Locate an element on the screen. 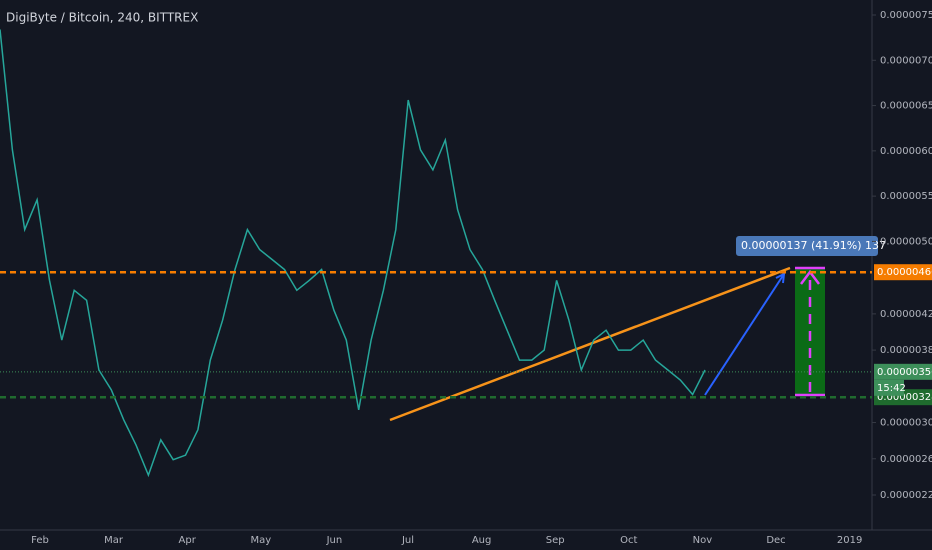  arrow-head is located at coordinates (780, 278).